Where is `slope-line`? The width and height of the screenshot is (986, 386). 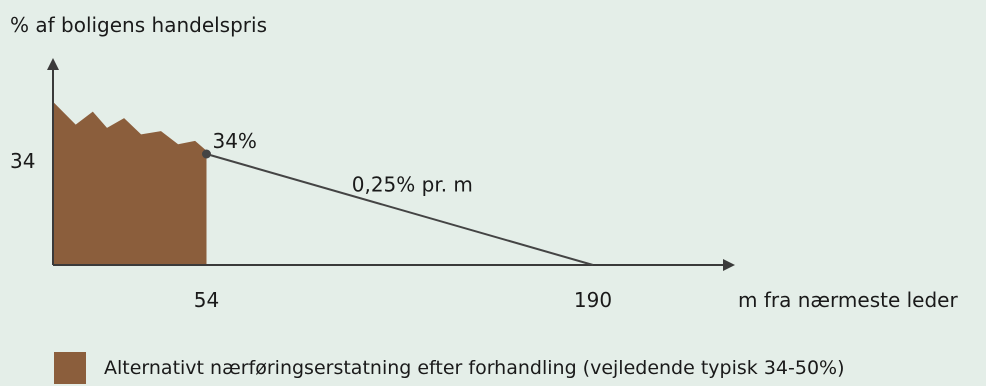 slope-line is located at coordinates (400, 209).